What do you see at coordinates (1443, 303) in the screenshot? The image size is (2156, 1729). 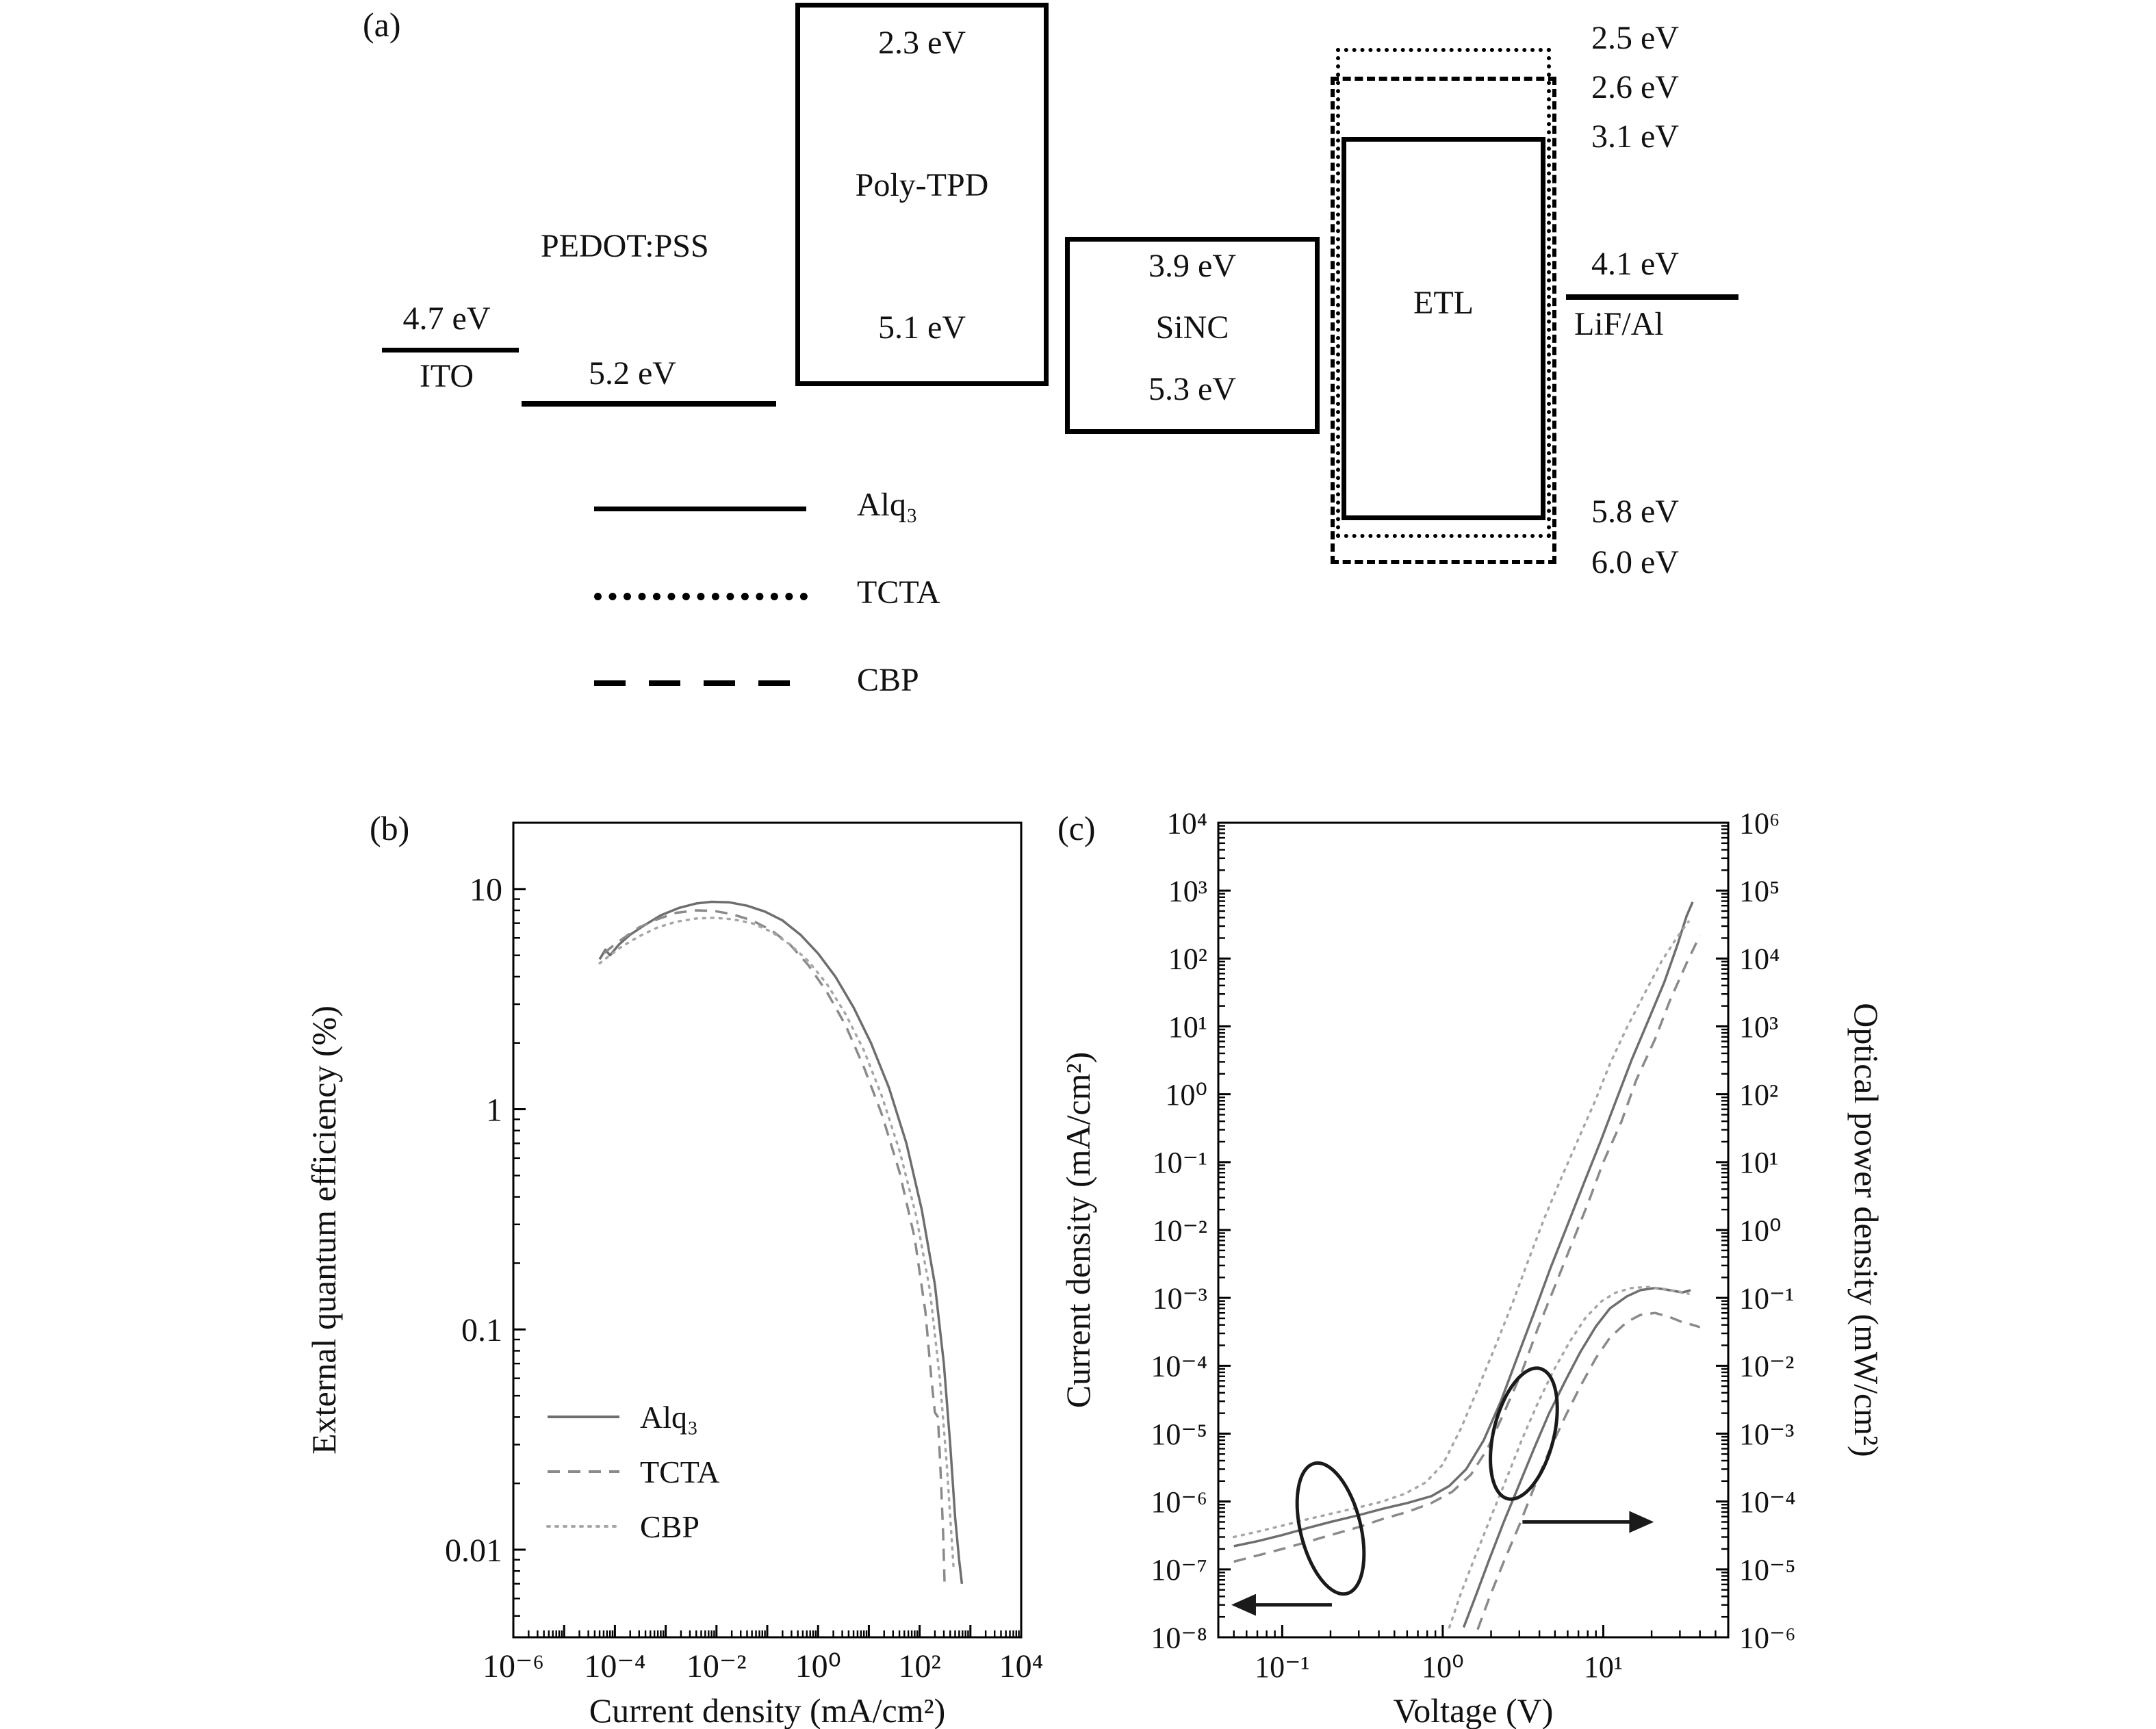 I see `etl-name: ETL` at bounding box center [1443, 303].